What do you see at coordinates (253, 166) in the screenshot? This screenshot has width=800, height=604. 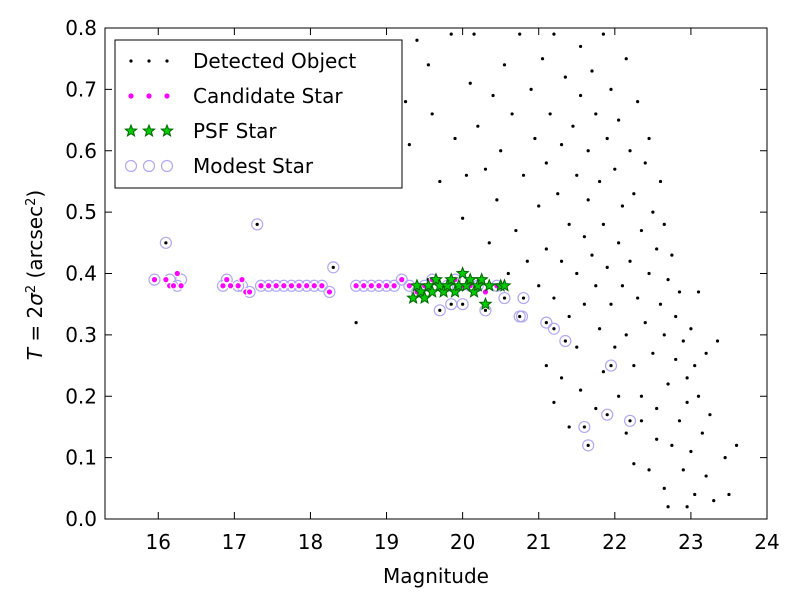 I see `legend-label-modest: Modest Star` at bounding box center [253, 166].